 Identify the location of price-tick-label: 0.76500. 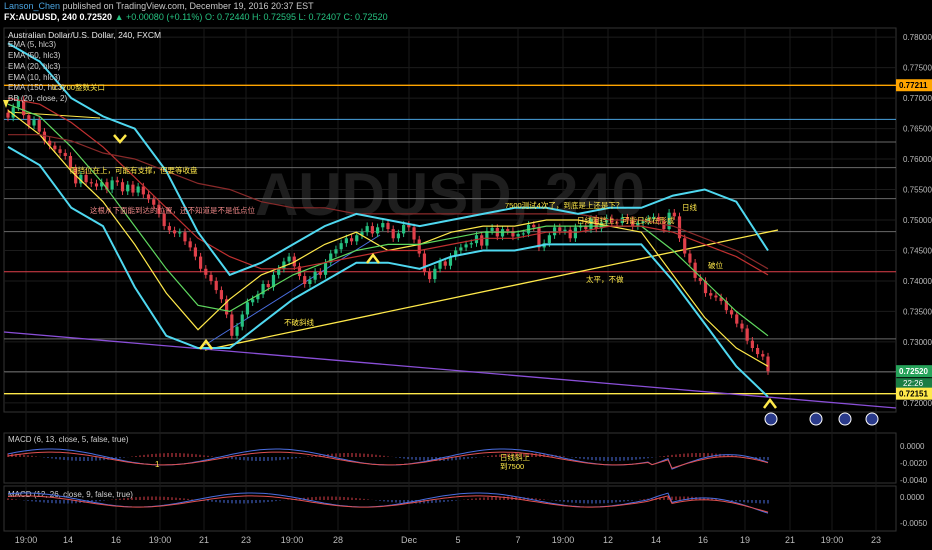
(917, 129).